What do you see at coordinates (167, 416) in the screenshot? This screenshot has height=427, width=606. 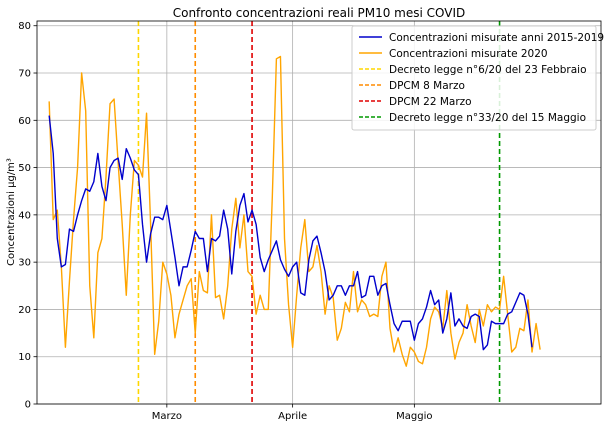 I see `x-tick-label: Marzo` at bounding box center [167, 416].